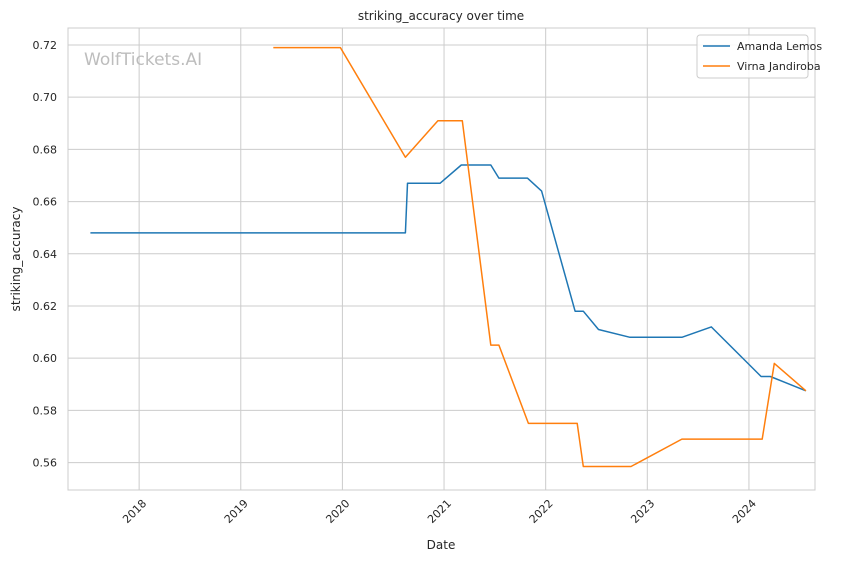 This screenshot has height=561, width=852. What do you see at coordinates (143, 60) in the screenshot?
I see `watermark-text: WolfTickets.AI` at bounding box center [143, 60].